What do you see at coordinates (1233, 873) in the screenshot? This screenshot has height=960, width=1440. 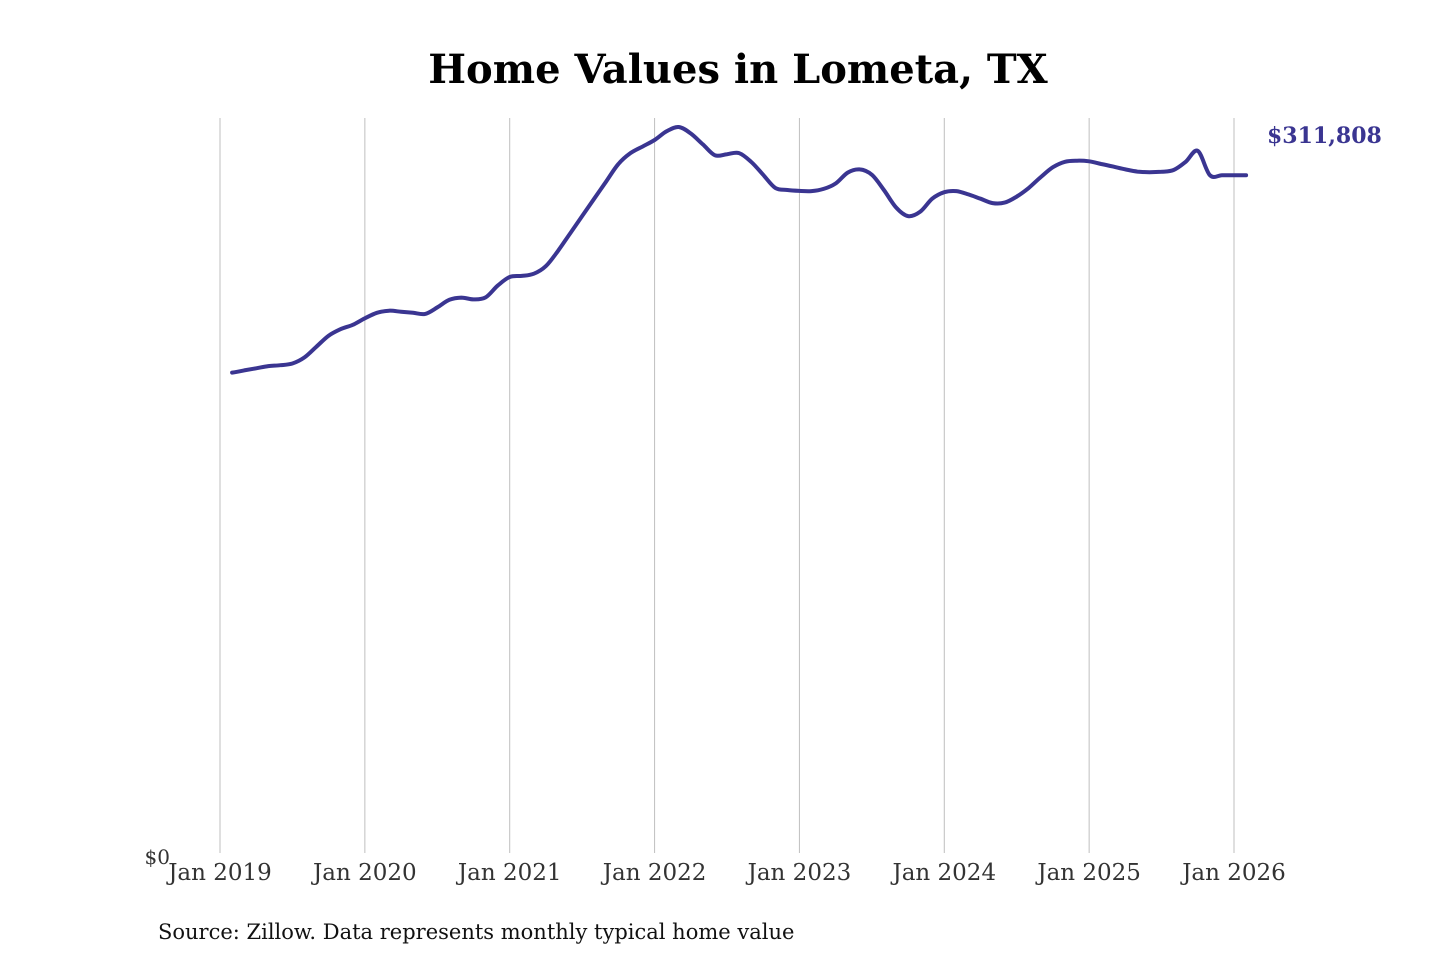 I see `x-tick-label-2026-01: Jan 2026` at bounding box center [1233, 873].